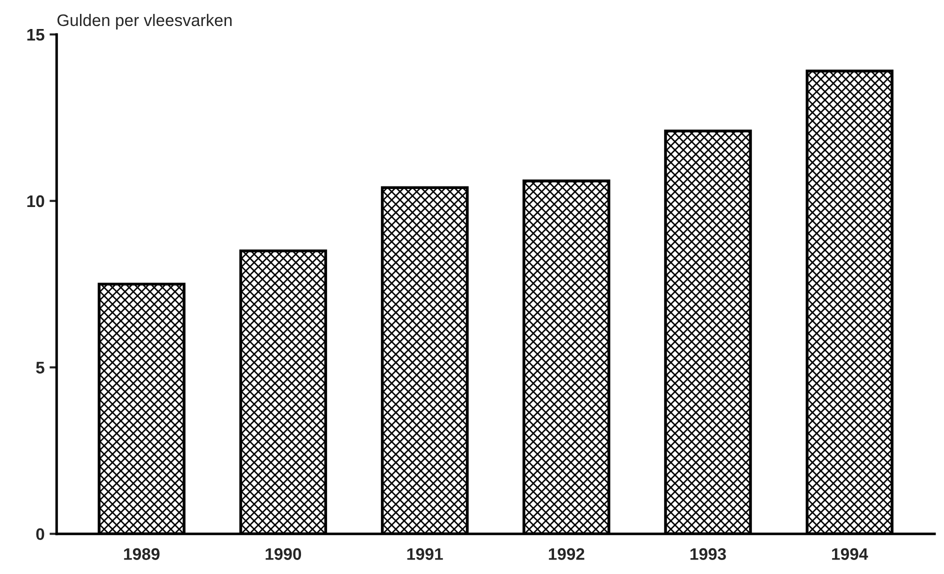 The width and height of the screenshot is (944, 574). Describe the element at coordinates (142, 554) in the screenshot. I see `x-tick-label: 1989` at that location.